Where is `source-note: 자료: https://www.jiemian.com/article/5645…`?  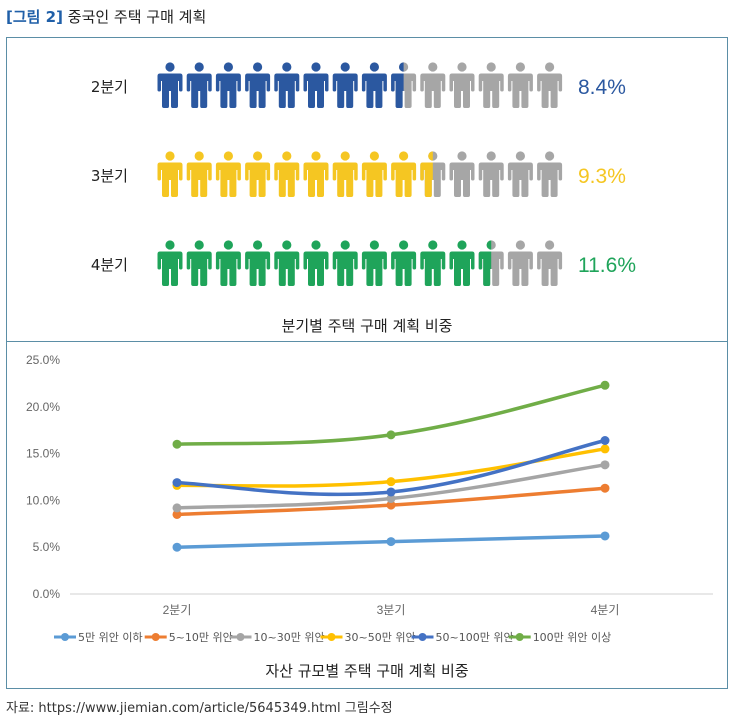 source-note: 자료: https://www.jiemian.com/article/5645… is located at coordinates (199, 708).